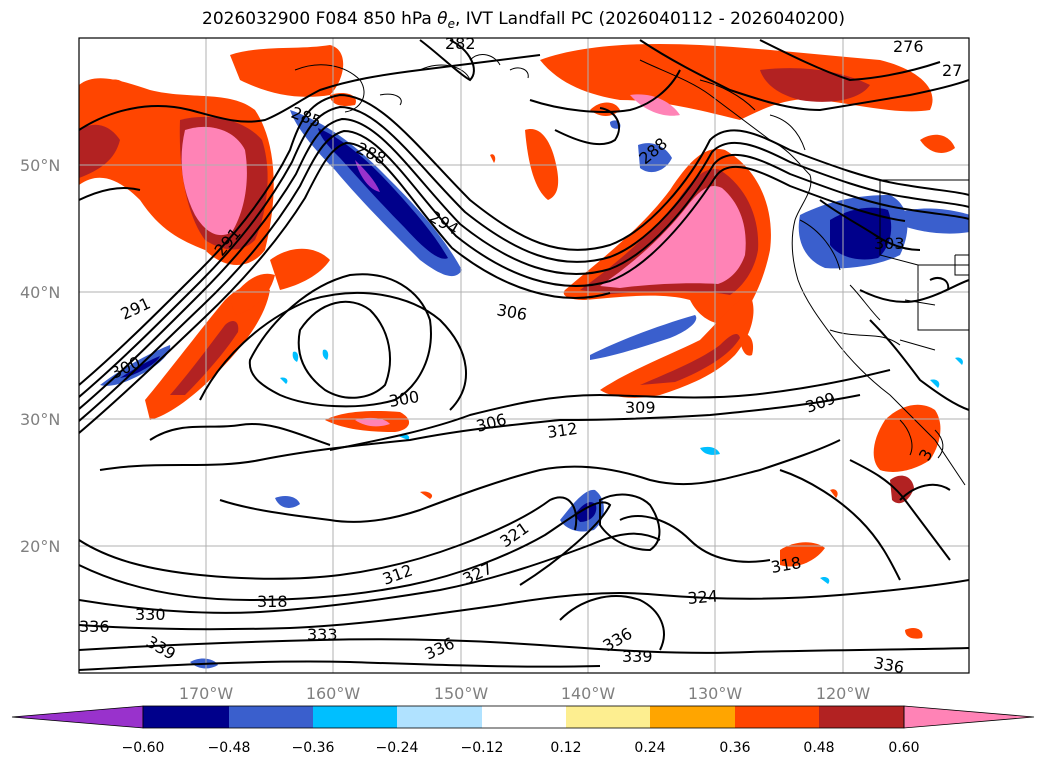  What do you see at coordinates (40, 292) in the screenshot?
I see `lat-label-40n: 40°N` at bounding box center [40, 292].